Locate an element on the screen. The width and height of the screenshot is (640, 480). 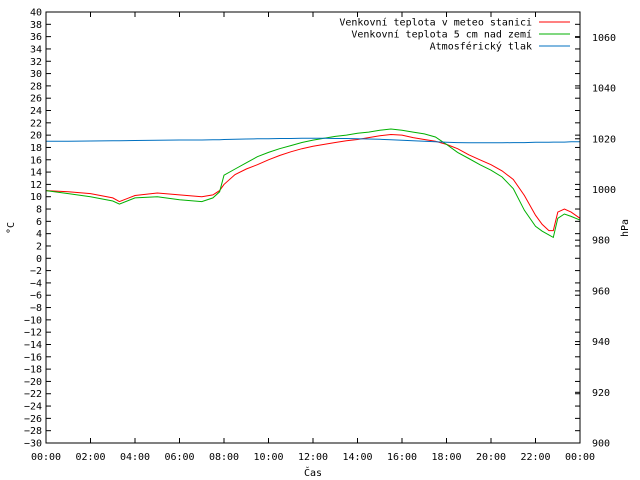
x-tick-label: 20:00 is located at coordinates (491, 457).